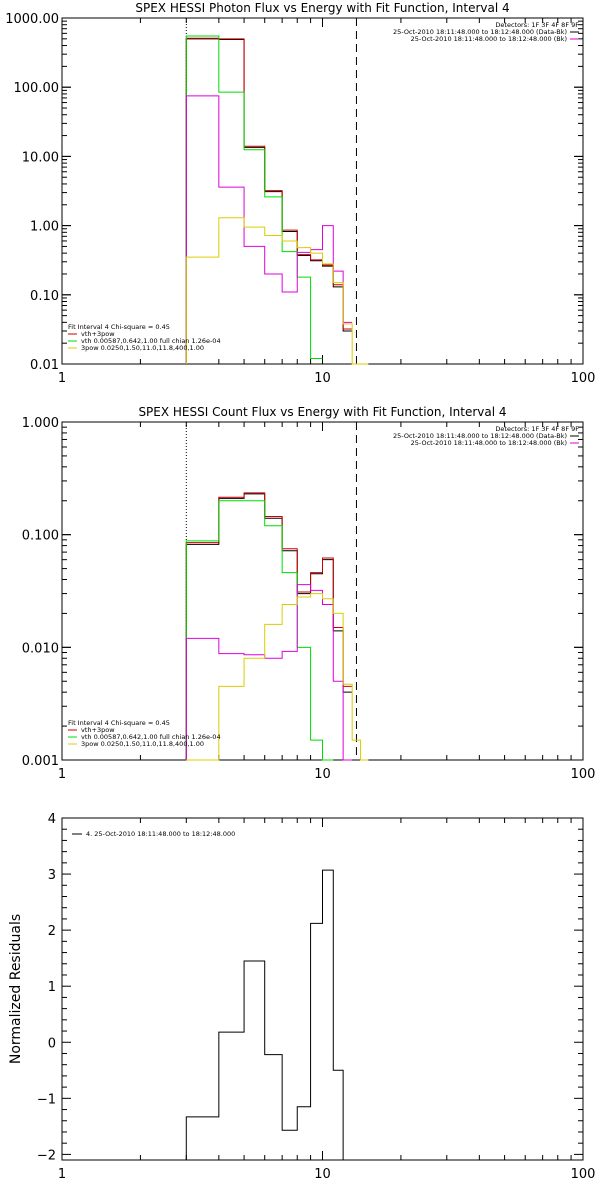 The width and height of the screenshot is (600, 1200). Describe the element at coordinates (52, 931) in the screenshot. I see `y-tick-label: 2` at that location.